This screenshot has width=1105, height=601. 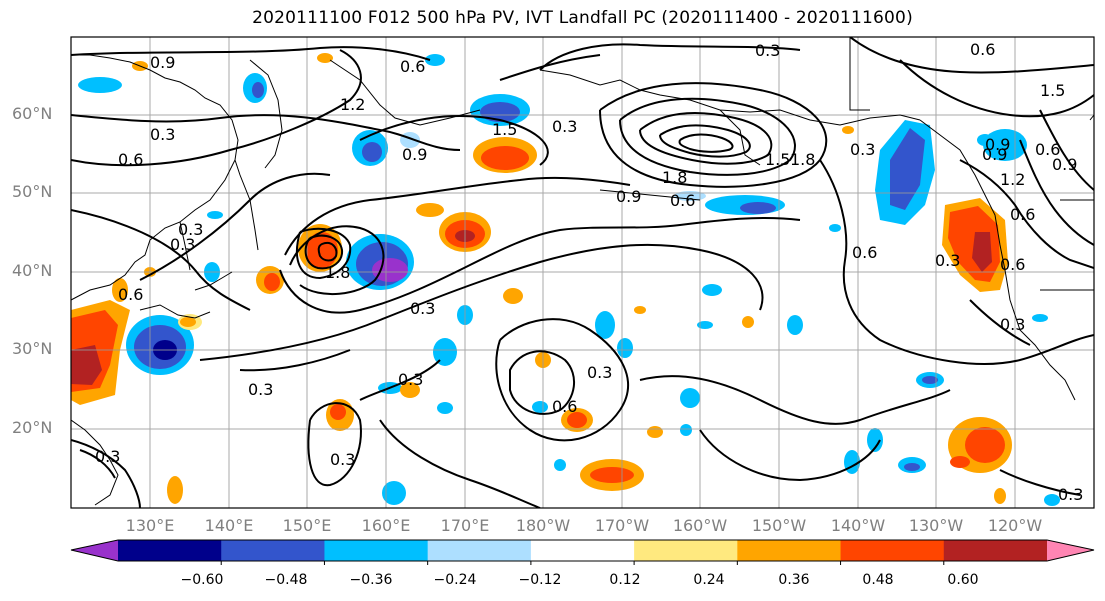 I want to click on lon-label-130e: 130°E, so click(x=150, y=525).